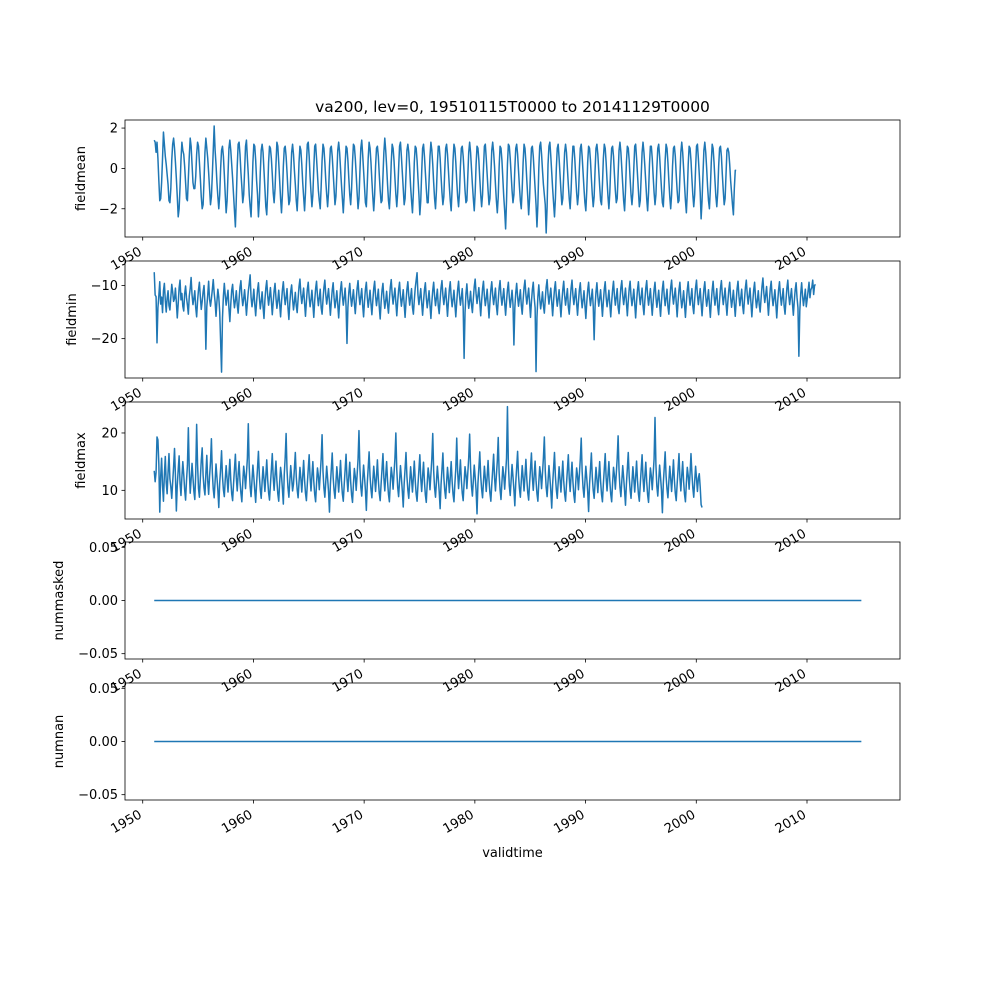 This screenshot has width=1000, height=1000. I want to click on fieldmean-series-line, so click(445, 179).